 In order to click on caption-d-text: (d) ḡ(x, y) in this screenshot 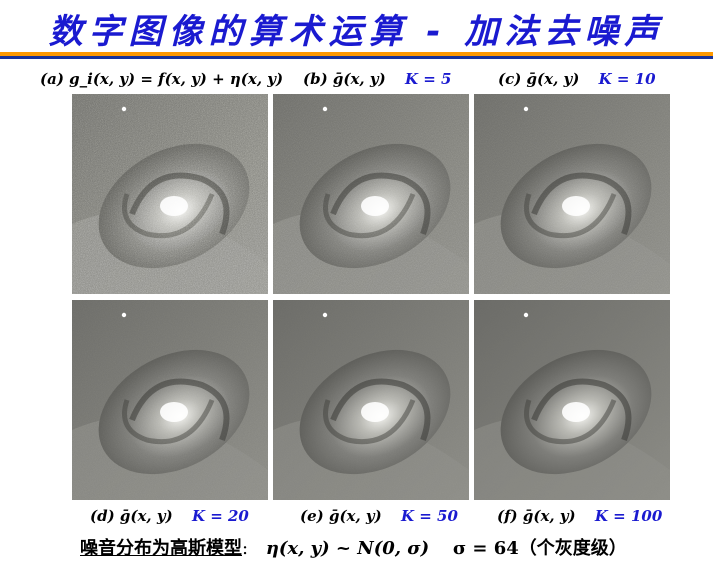, I will do `click(131, 516)`.